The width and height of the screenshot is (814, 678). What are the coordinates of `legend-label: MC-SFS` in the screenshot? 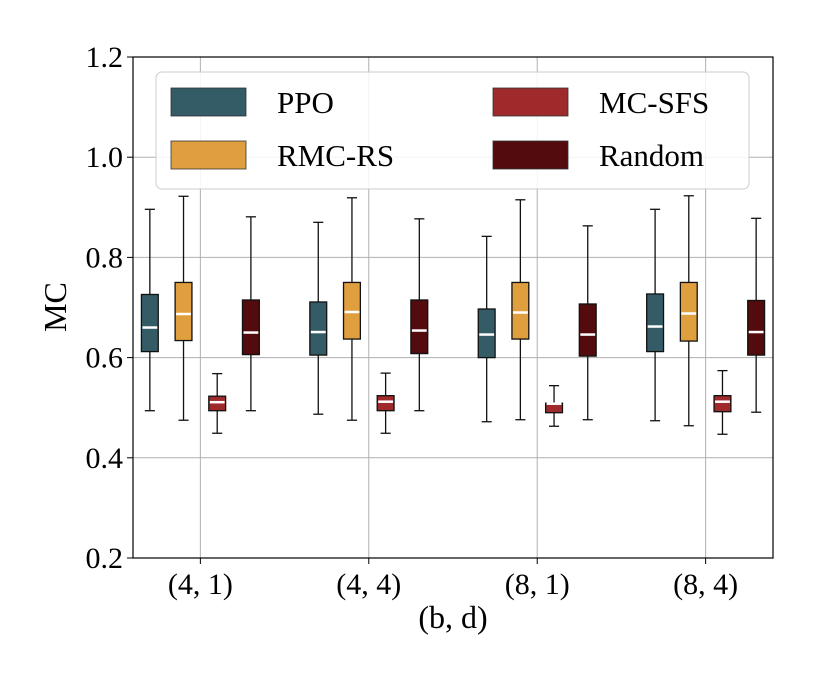 It's located at (654, 102).